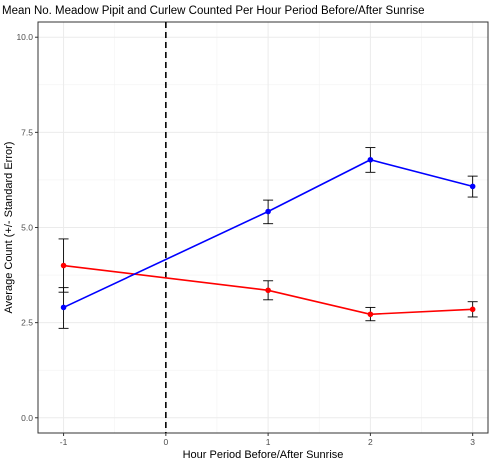 The image size is (500, 464). What do you see at coordinates (370, 442) in the screenshot?
I see `x-tick-label: 2` at bounding box center [370, 442].